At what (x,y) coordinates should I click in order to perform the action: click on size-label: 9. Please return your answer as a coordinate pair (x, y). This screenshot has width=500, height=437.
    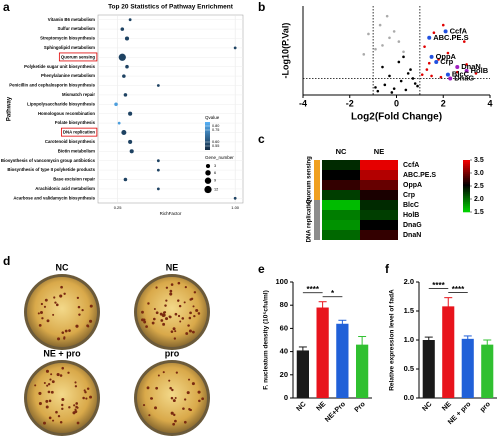
    Looking at the image, I should click on (215, 181).